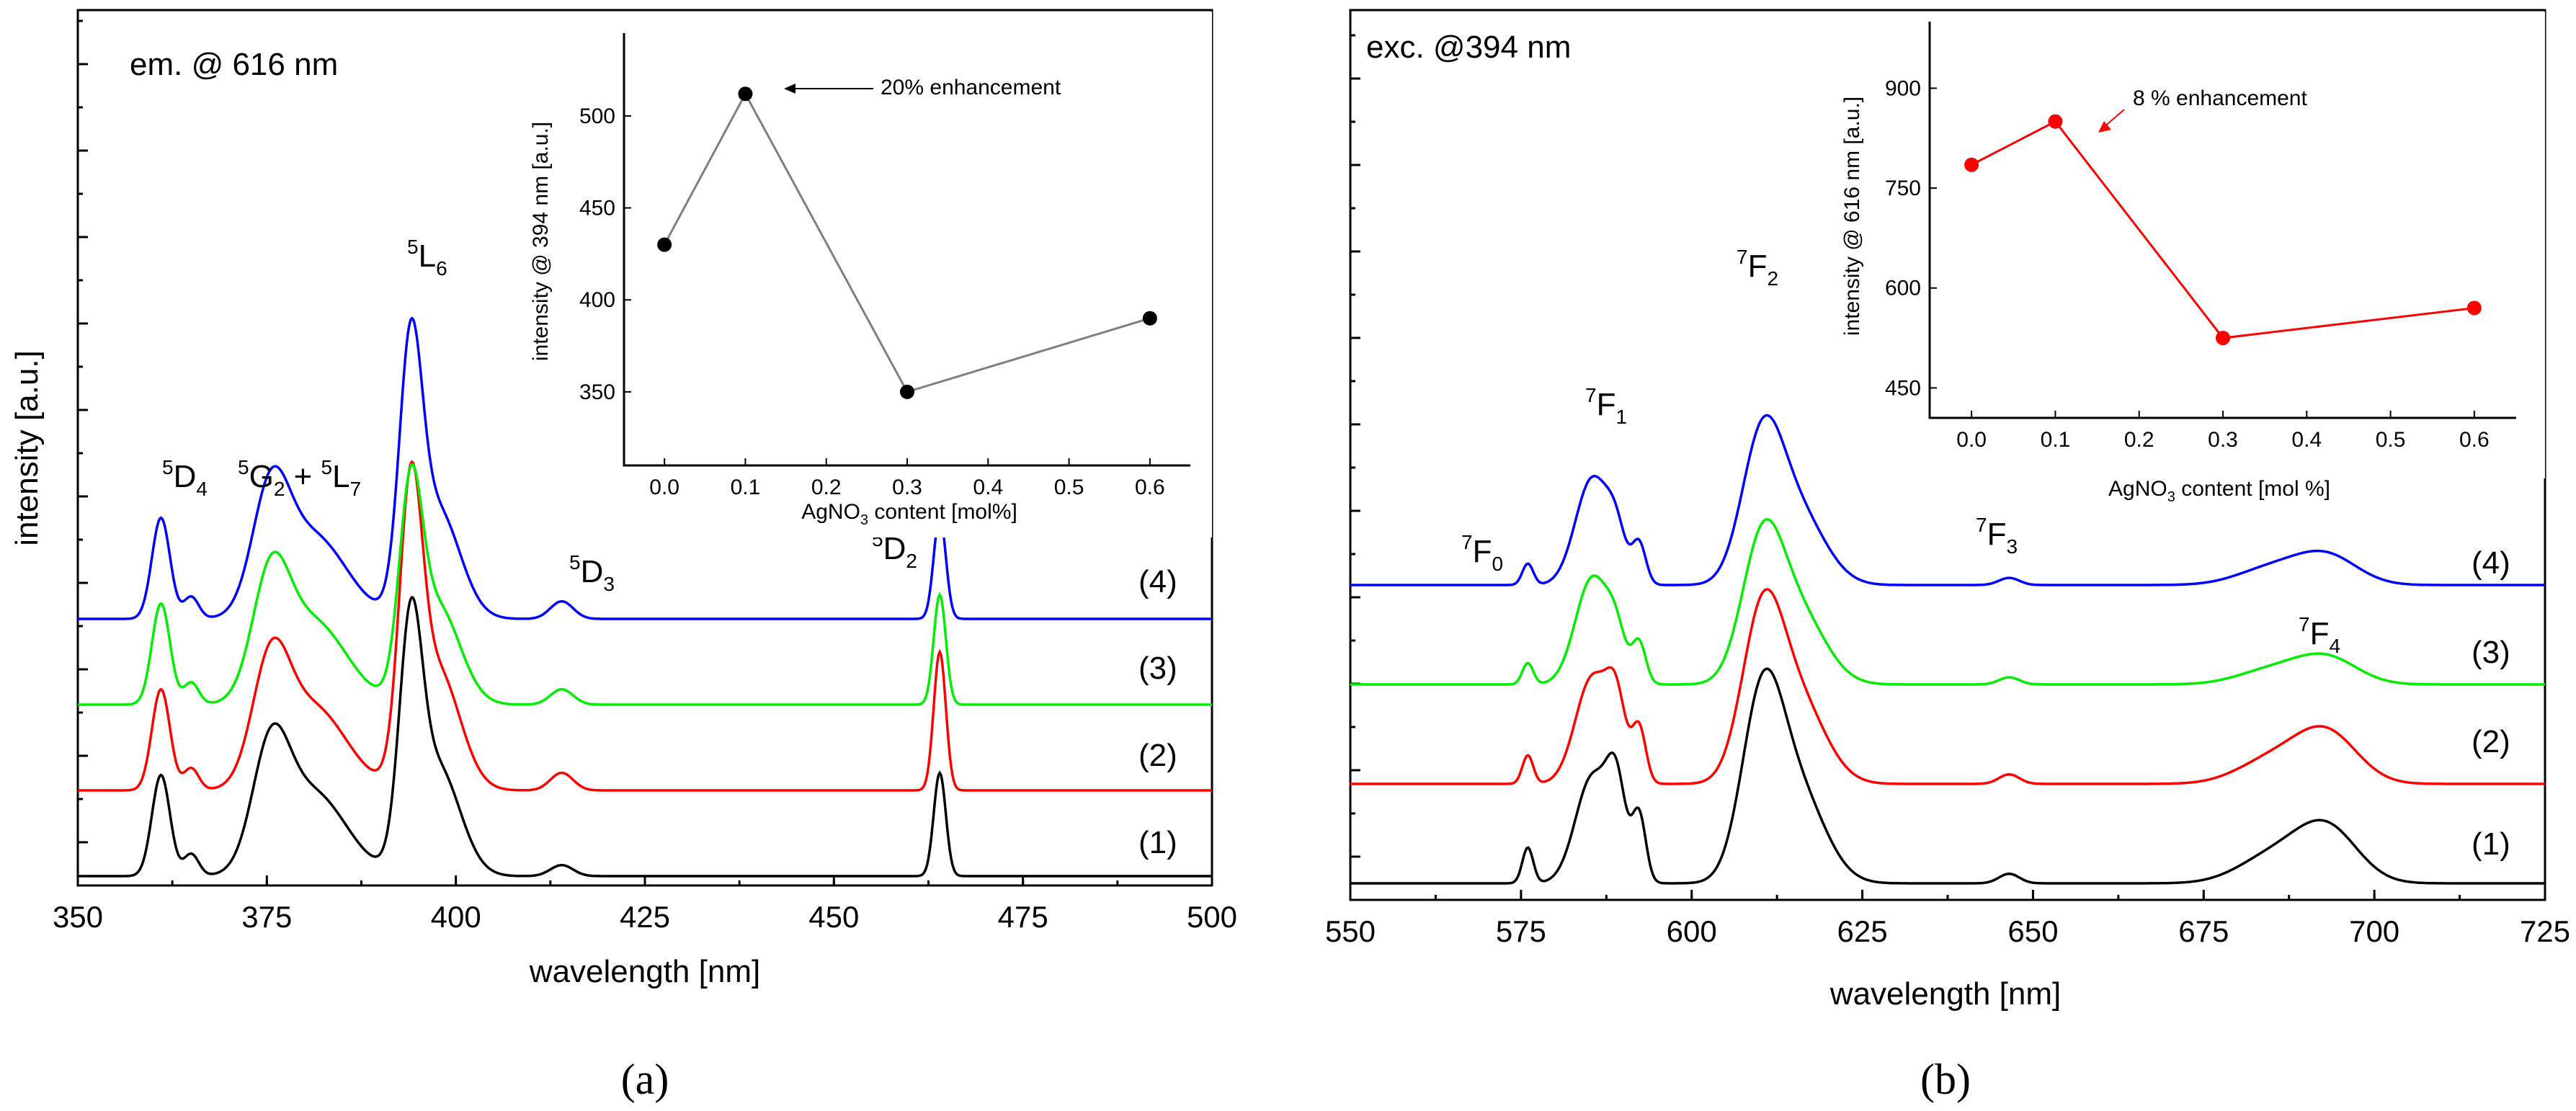 The height and width of the screenshot is (1111, 2576). I want to click on x-tick-label: 700, so click(2374, 931).